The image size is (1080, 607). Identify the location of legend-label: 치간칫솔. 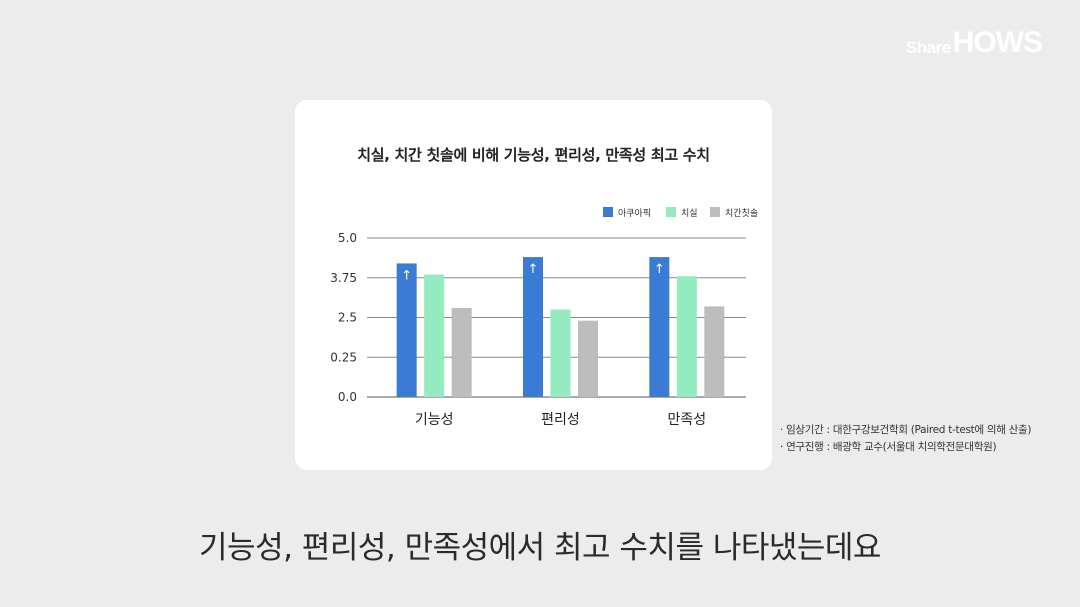
(741, 213).